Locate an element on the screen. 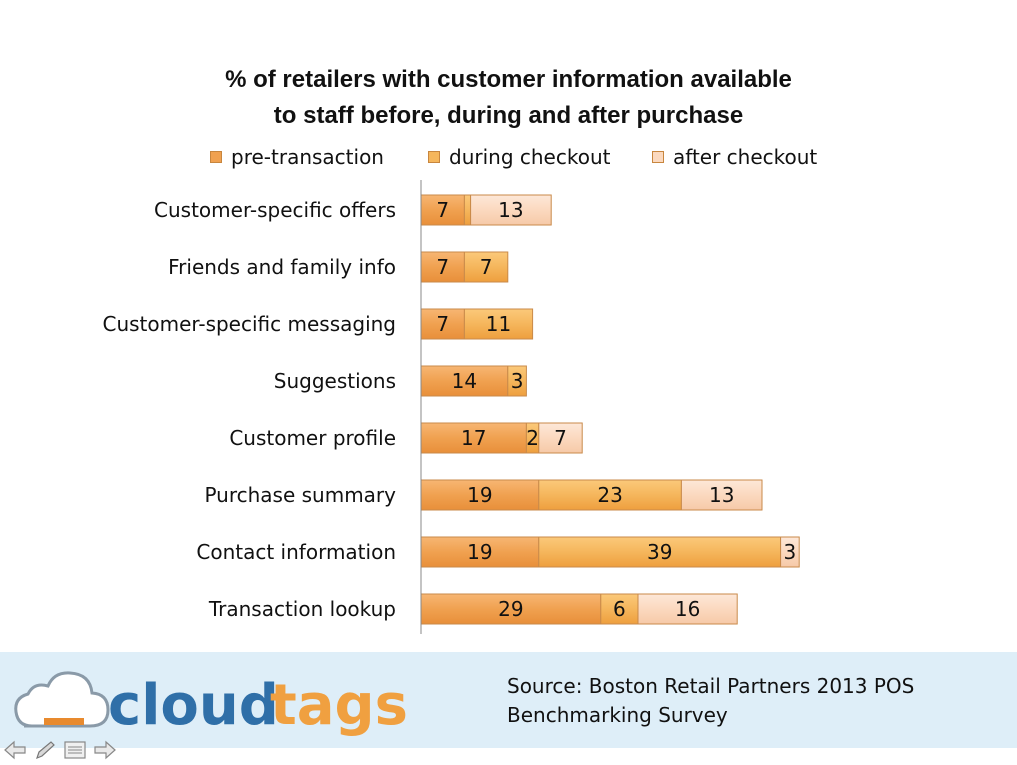 This screenshot has width=1017, height=765. legend-label-after-checkout: after checkout is located at coordinates (745, 157).